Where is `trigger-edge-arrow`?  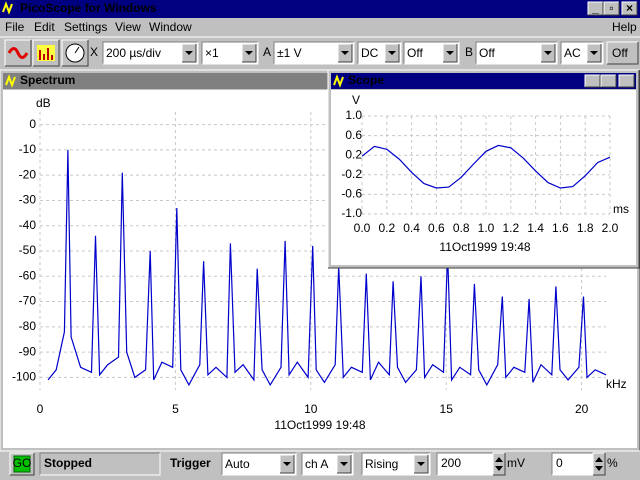
trigger-edge-arrow is located at coordinates (421, 464).